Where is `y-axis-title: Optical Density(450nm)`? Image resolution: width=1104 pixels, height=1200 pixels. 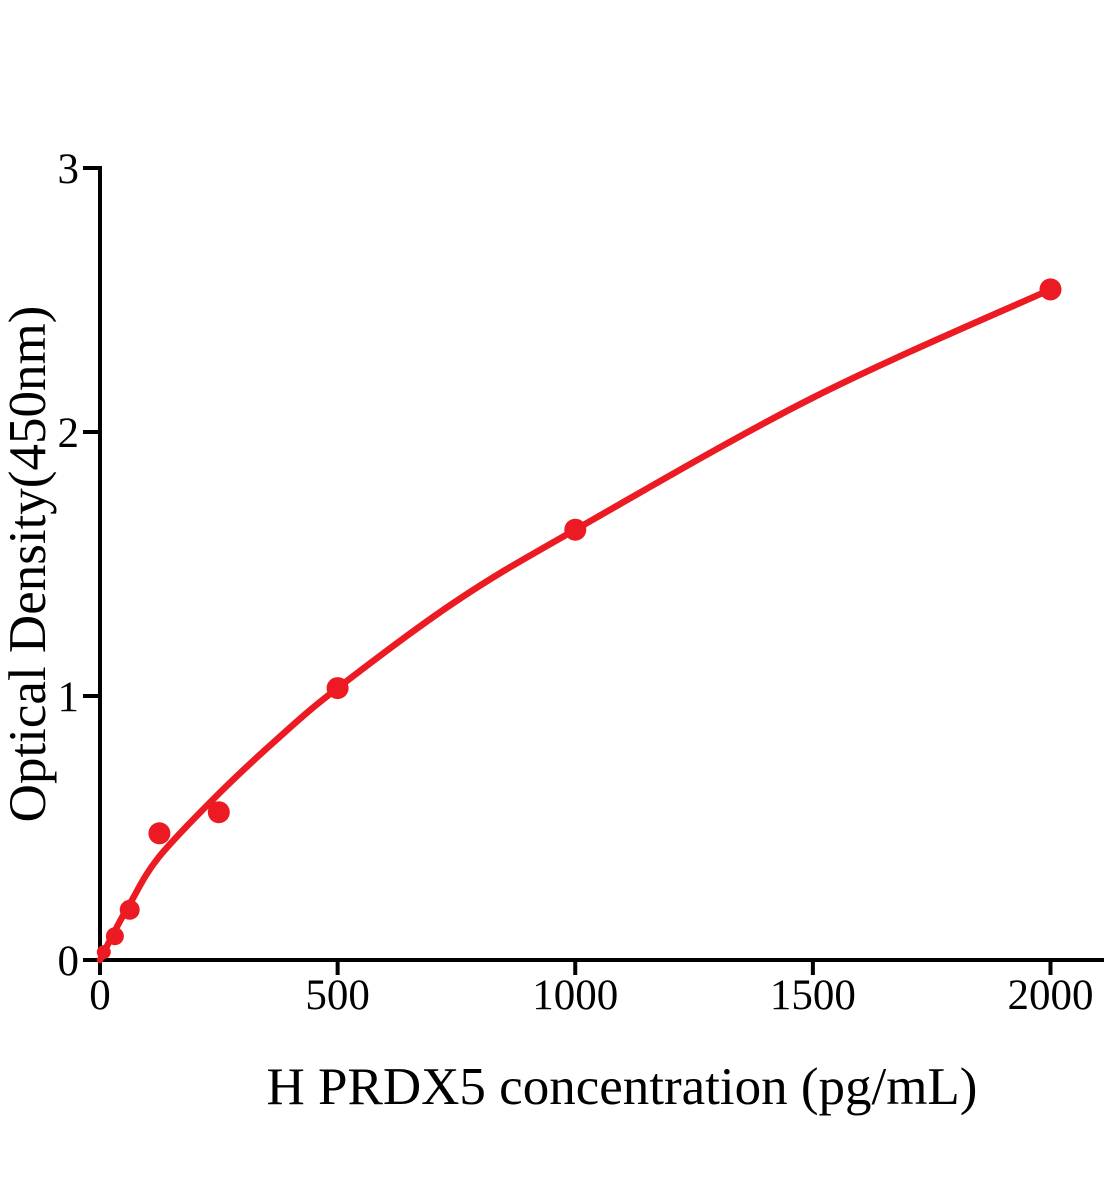
y-axis-title: Optical Density(450nm) is located at coordinates (28, 564).